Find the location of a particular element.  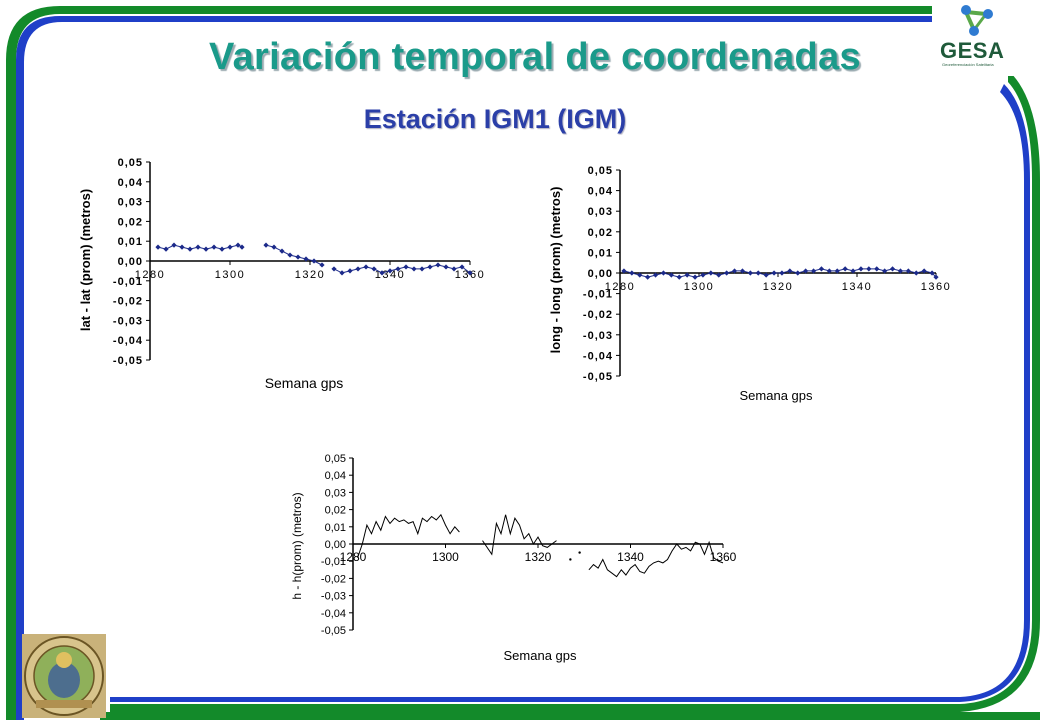

y-tick-label: 0,05 is located at coordinates (130, 163).